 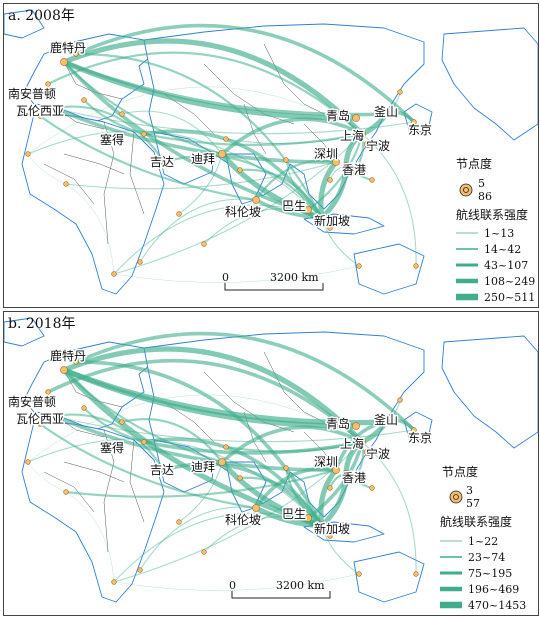 What do you see at coordinates (68, 47) in the screenshot?
I see `label-rotterdam: 鹿特丹` at bounding box center [68, 47].